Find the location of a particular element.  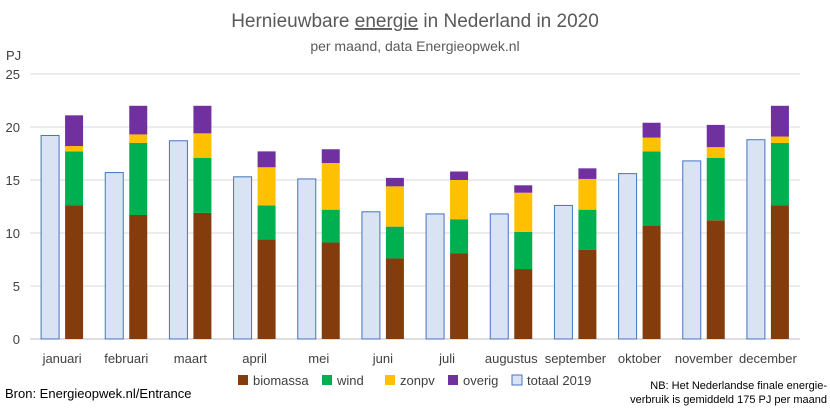

y-axis-label: PJ is located at coordinates (13, 55).